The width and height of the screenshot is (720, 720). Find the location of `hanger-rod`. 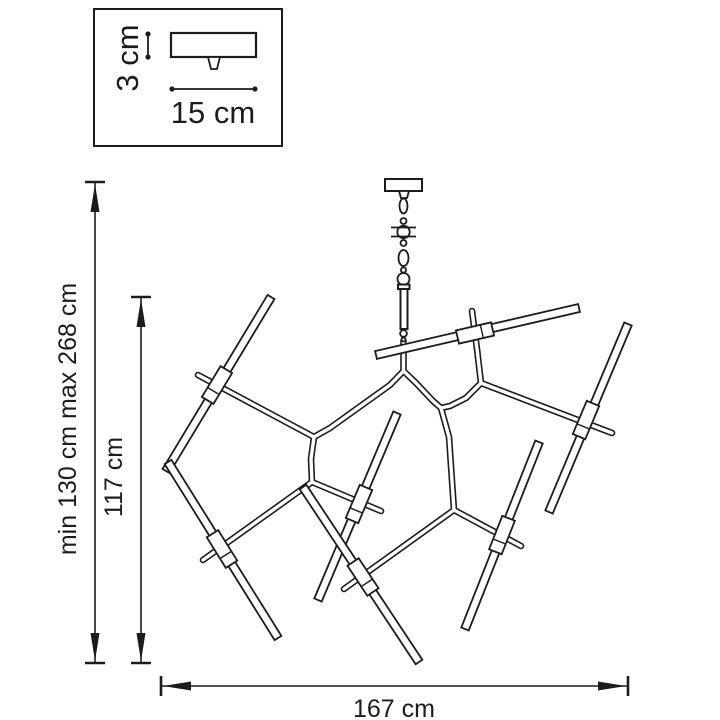

hanger-rod is located at coordinates (404, 309).